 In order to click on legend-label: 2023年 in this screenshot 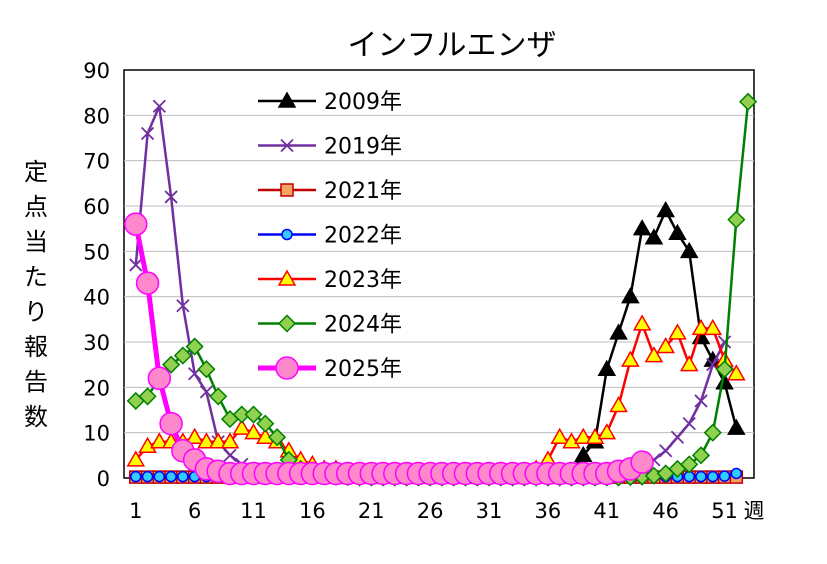, I will do `click(363, 280)`.